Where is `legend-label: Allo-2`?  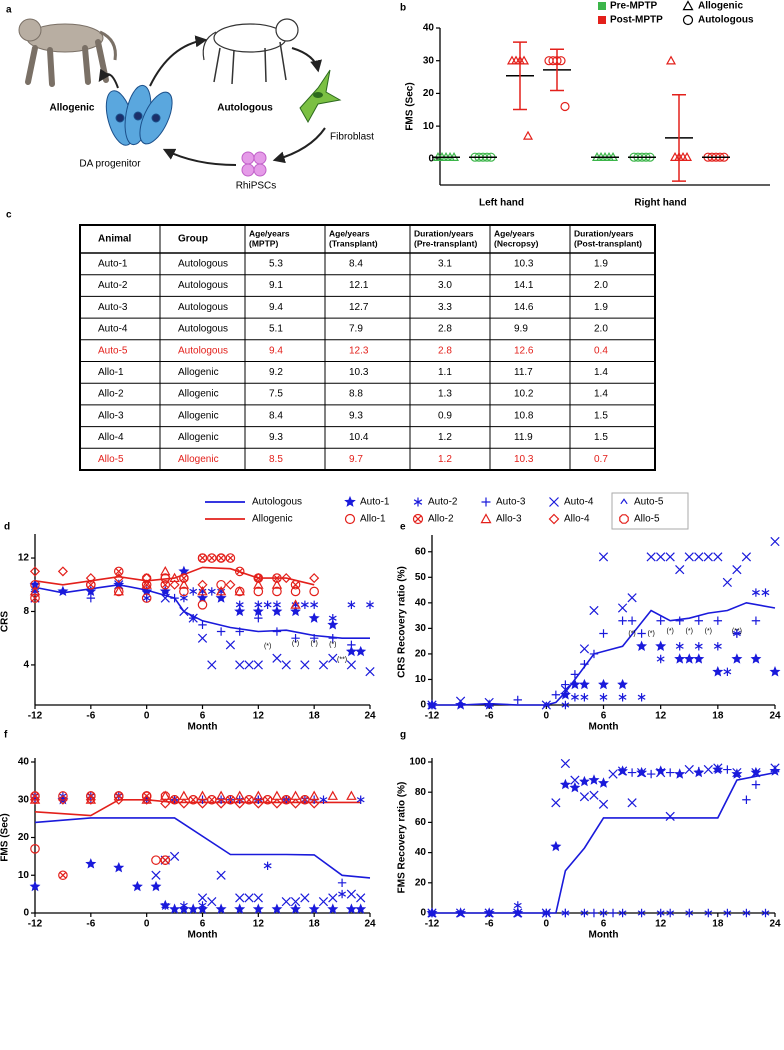
legend-label: Allo-2 is located at coordinates (441, 519).